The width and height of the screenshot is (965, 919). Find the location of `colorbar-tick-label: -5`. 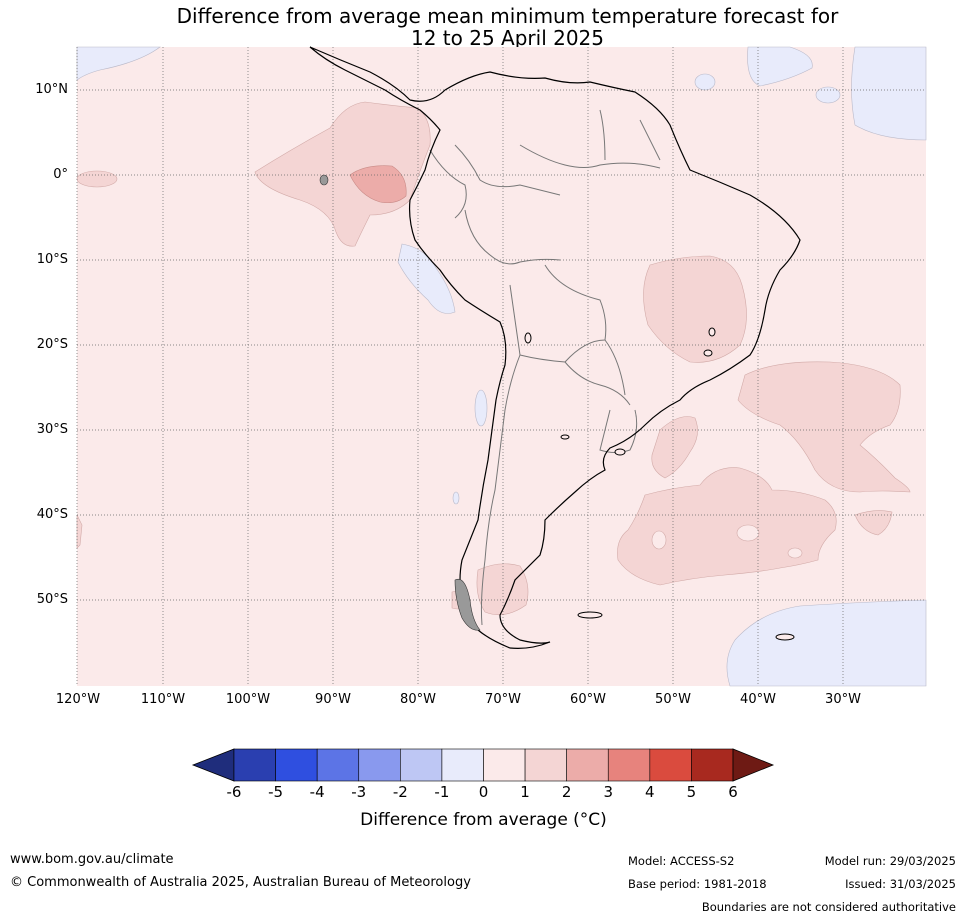

colorbar-tick-label: -5 is located at coordinates (276, 792).